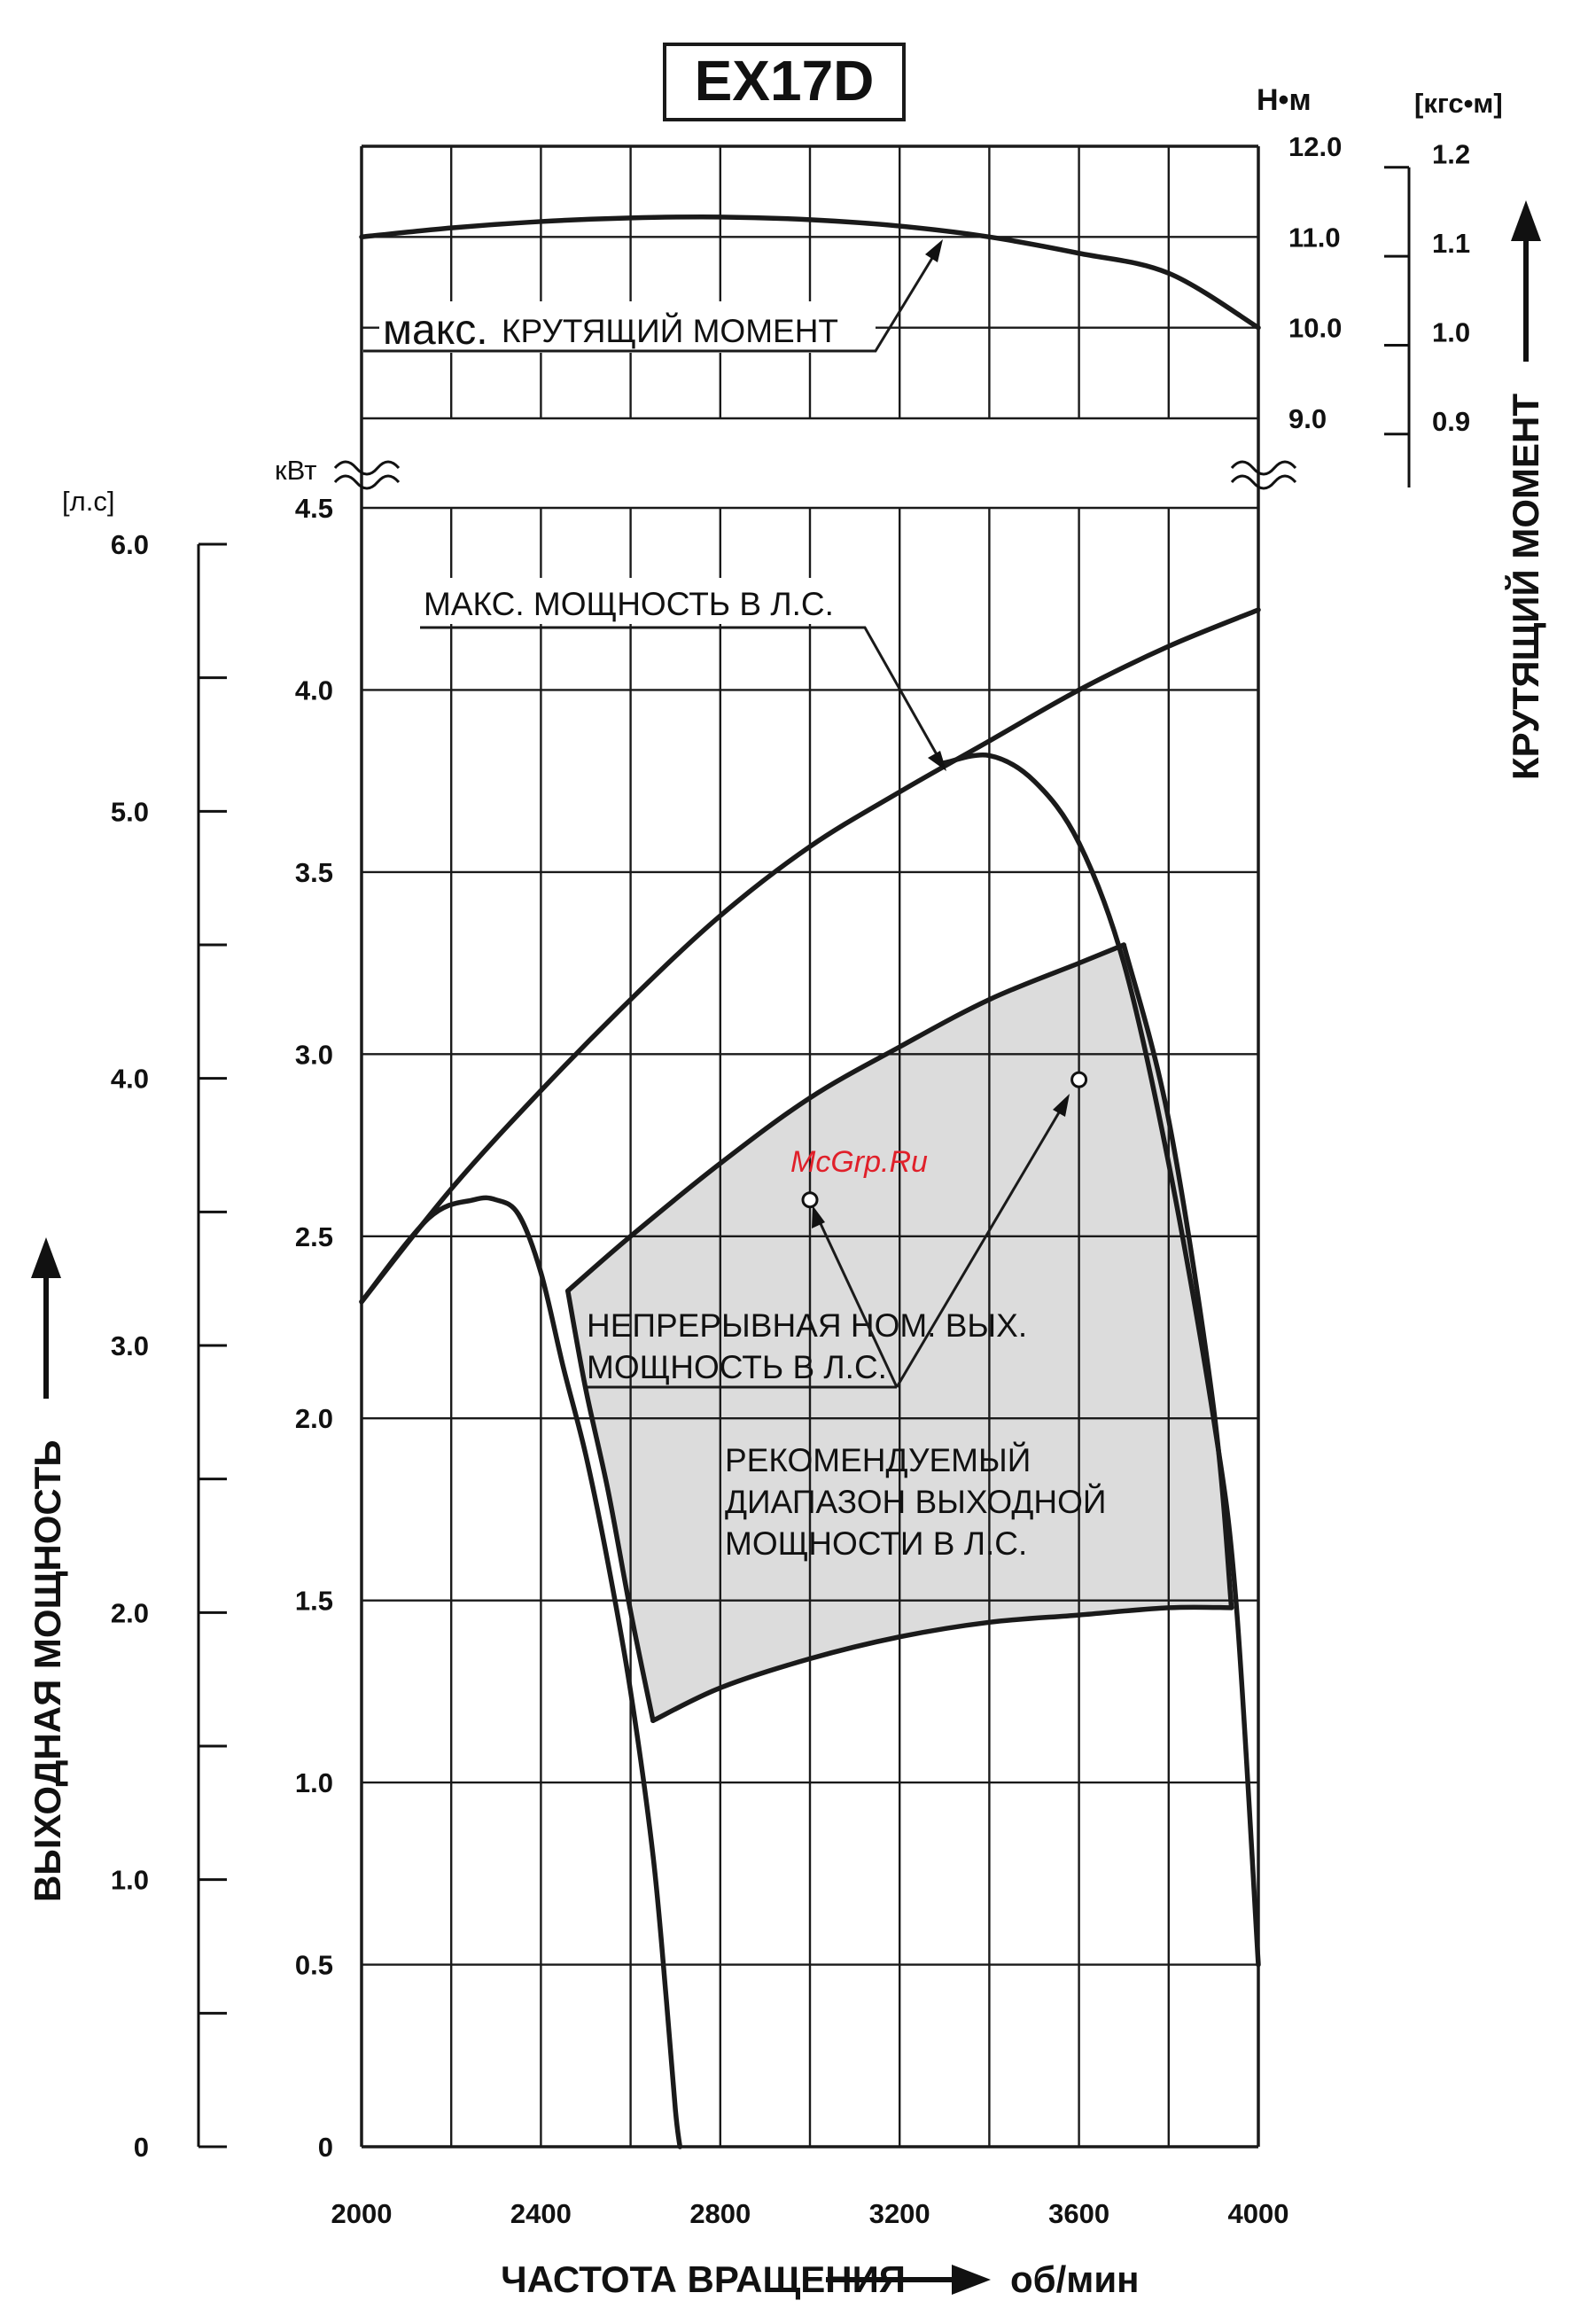  I want to click on x-axis-arrow-icon, so click(908, 2280).